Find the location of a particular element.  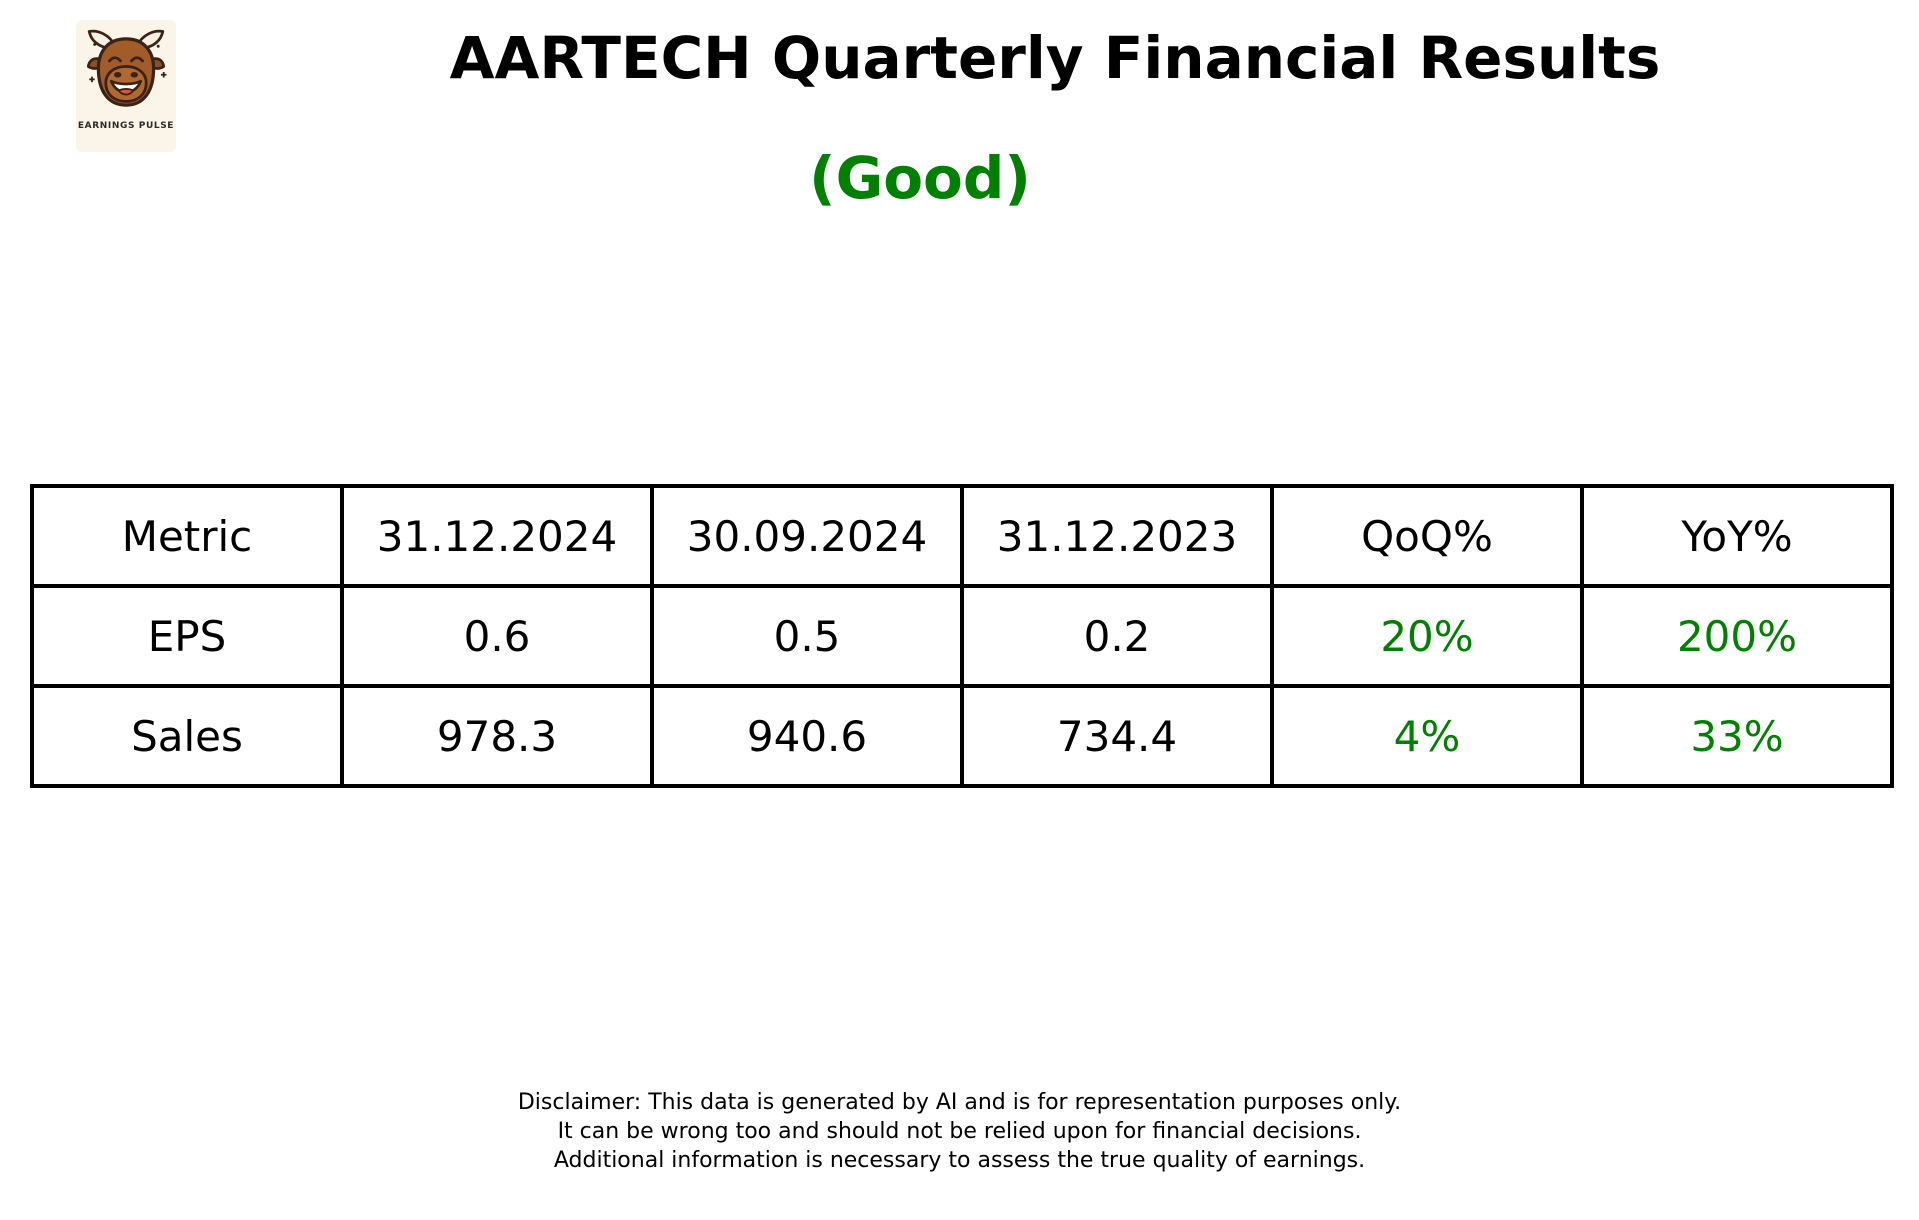

column-header-metric: Metric is located at coordinates (187, 536).